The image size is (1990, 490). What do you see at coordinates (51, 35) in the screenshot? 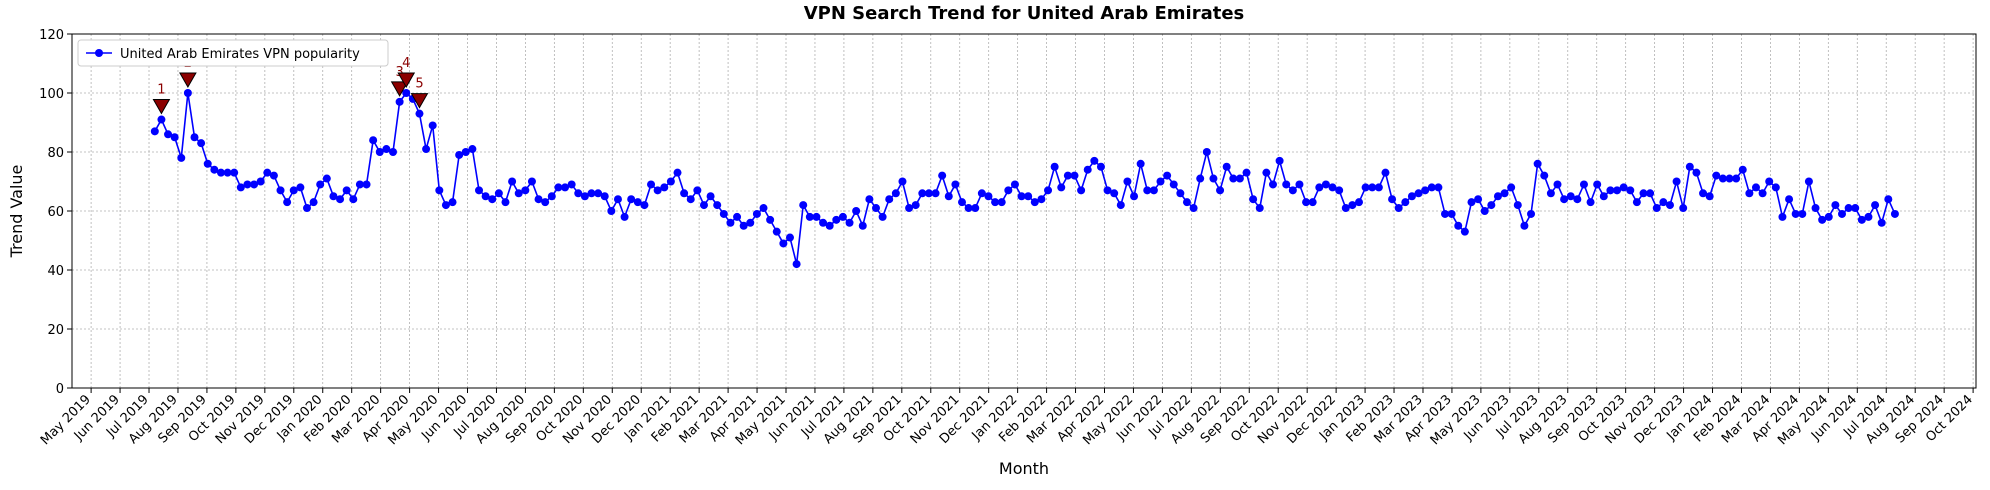
I see `y-tick-label: 120` at bounding box center [51, 35].